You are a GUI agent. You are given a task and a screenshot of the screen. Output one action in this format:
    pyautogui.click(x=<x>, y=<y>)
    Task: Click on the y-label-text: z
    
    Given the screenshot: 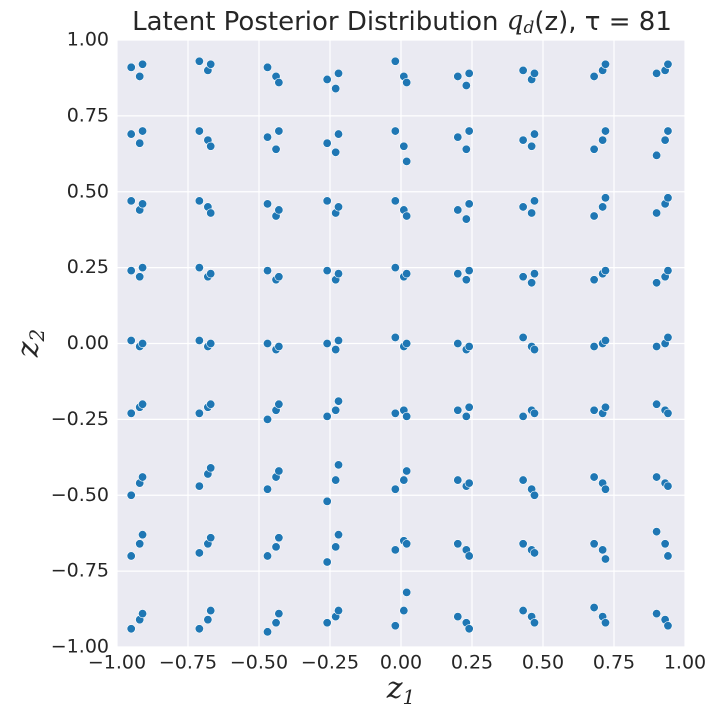 What is the action you would take?
    pyautogui.click(x=28, y=349)
    